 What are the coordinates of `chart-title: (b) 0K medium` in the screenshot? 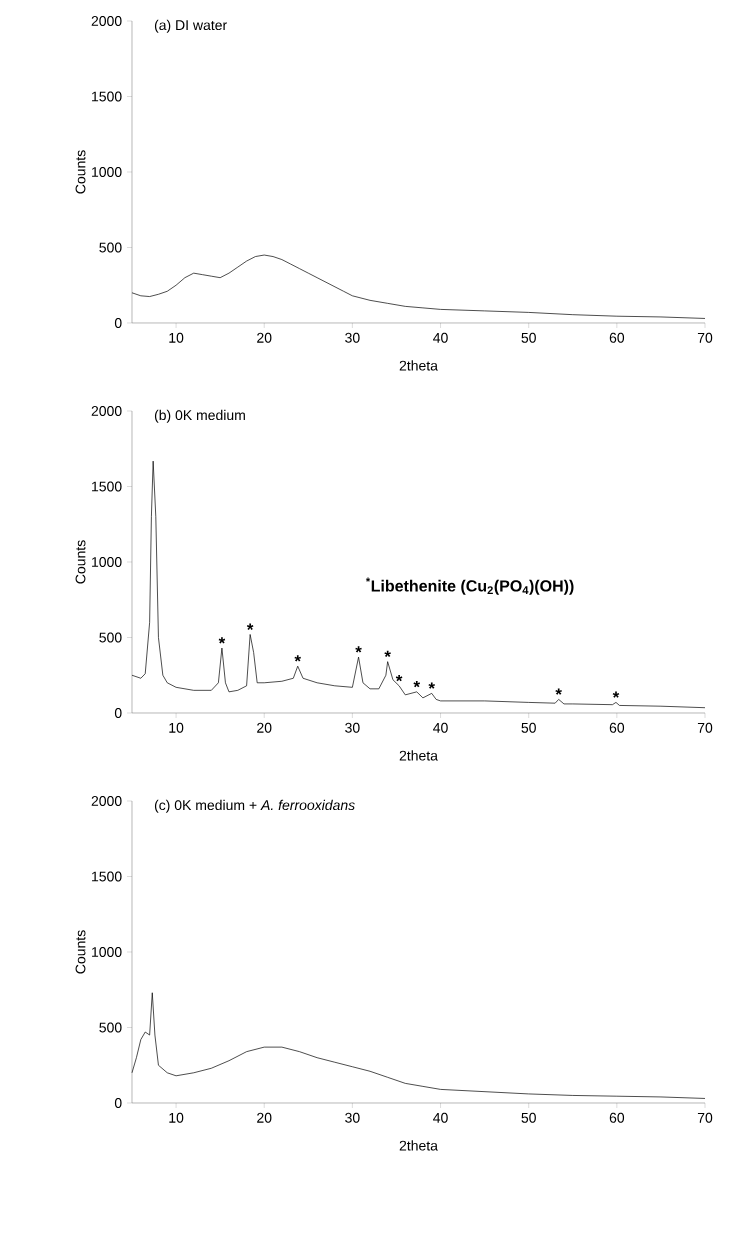 It's located at (199, 416).